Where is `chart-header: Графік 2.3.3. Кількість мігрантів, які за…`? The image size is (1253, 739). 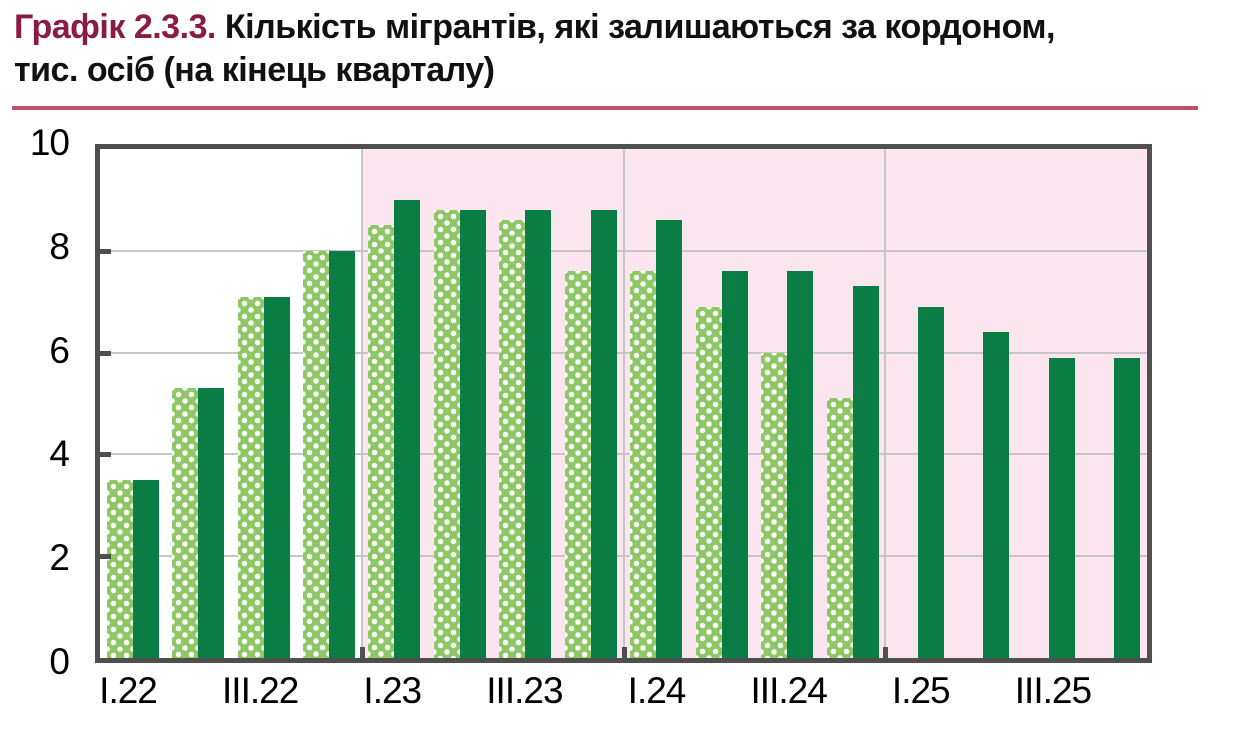 chart-header: Графік 2.3.3. Кількість мігрантів, які за… is located at coordinates (629, 49).